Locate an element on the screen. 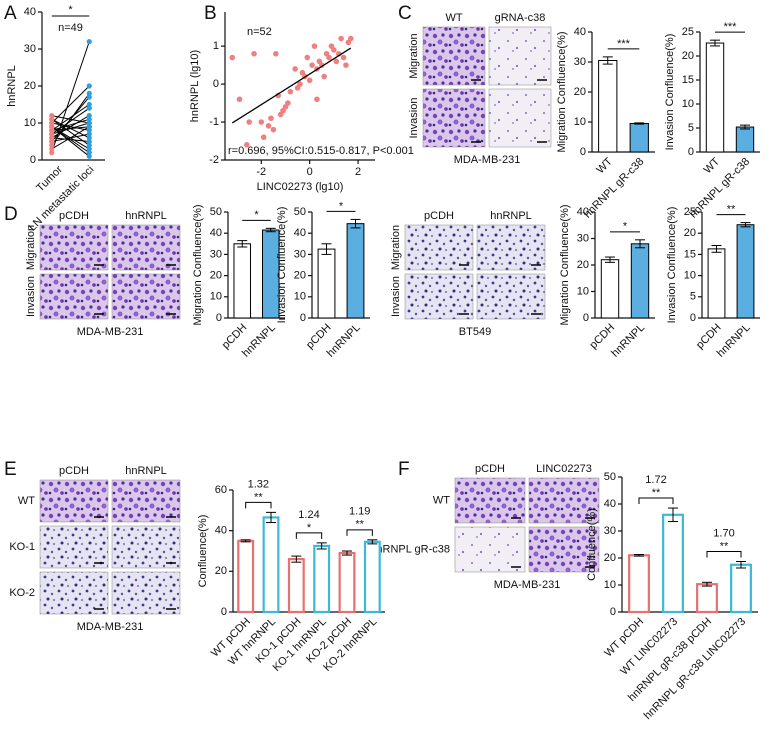 This screenshot has height=744, width=778. y-axis-label: Confluence(%) is located at coordinates (203, 551).